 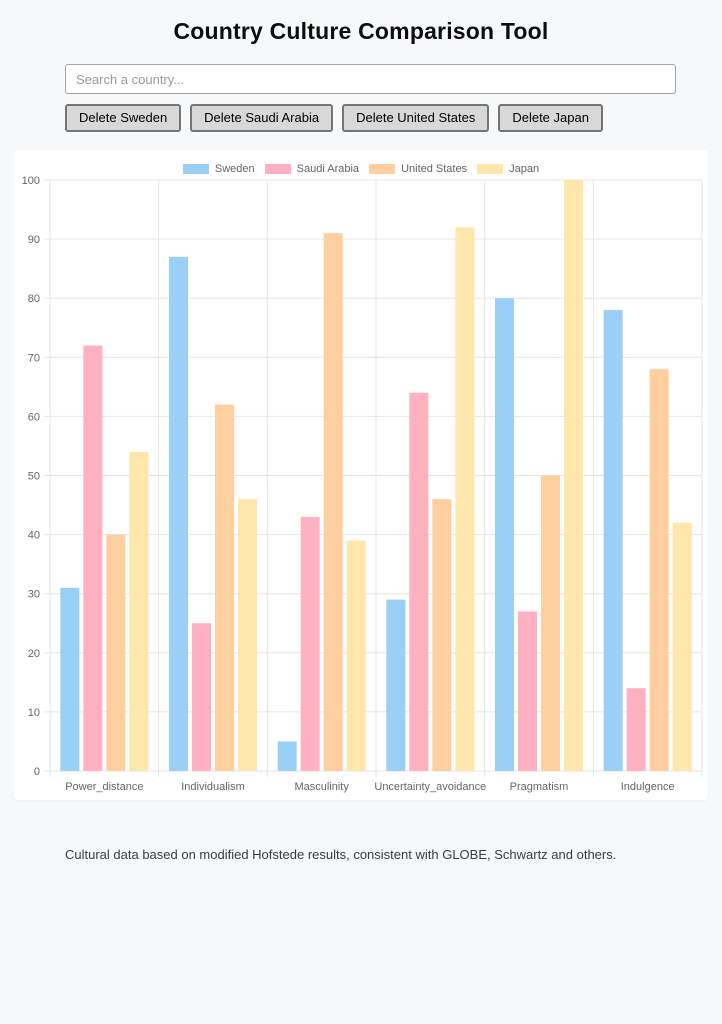 I want to click on x-category-label-power-distance: Power_distance, so click(x=104, y=787).